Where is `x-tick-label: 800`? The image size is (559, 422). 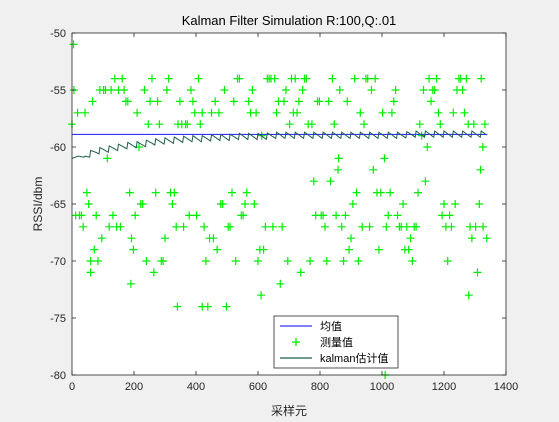 x-tick-label: 800 is located at coordinates (320, 387).